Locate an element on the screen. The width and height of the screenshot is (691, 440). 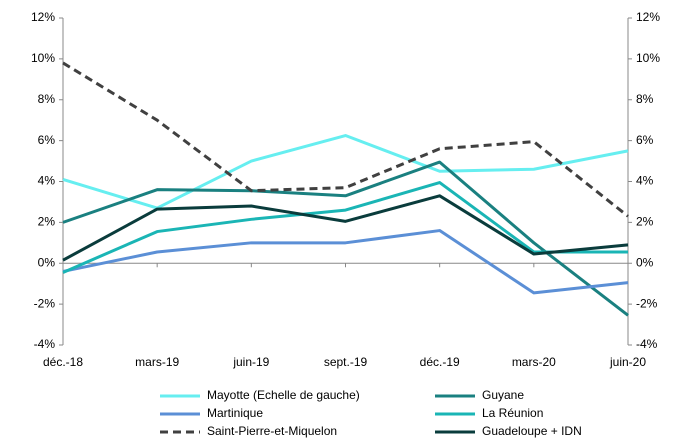
y2-tick-label: -4% is located at coordinates (647, 344).